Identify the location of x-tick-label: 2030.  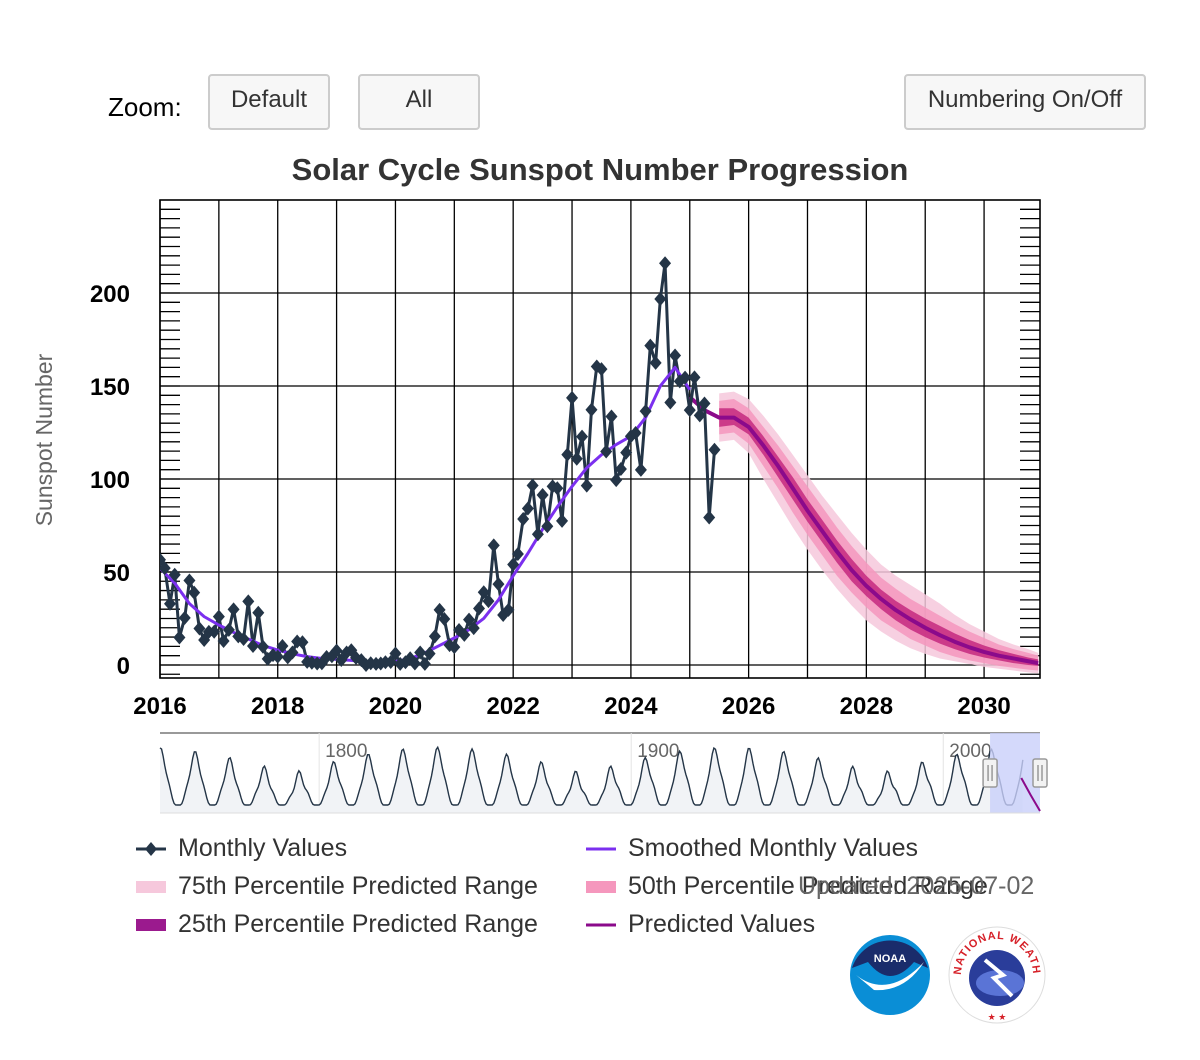
(983, 706).